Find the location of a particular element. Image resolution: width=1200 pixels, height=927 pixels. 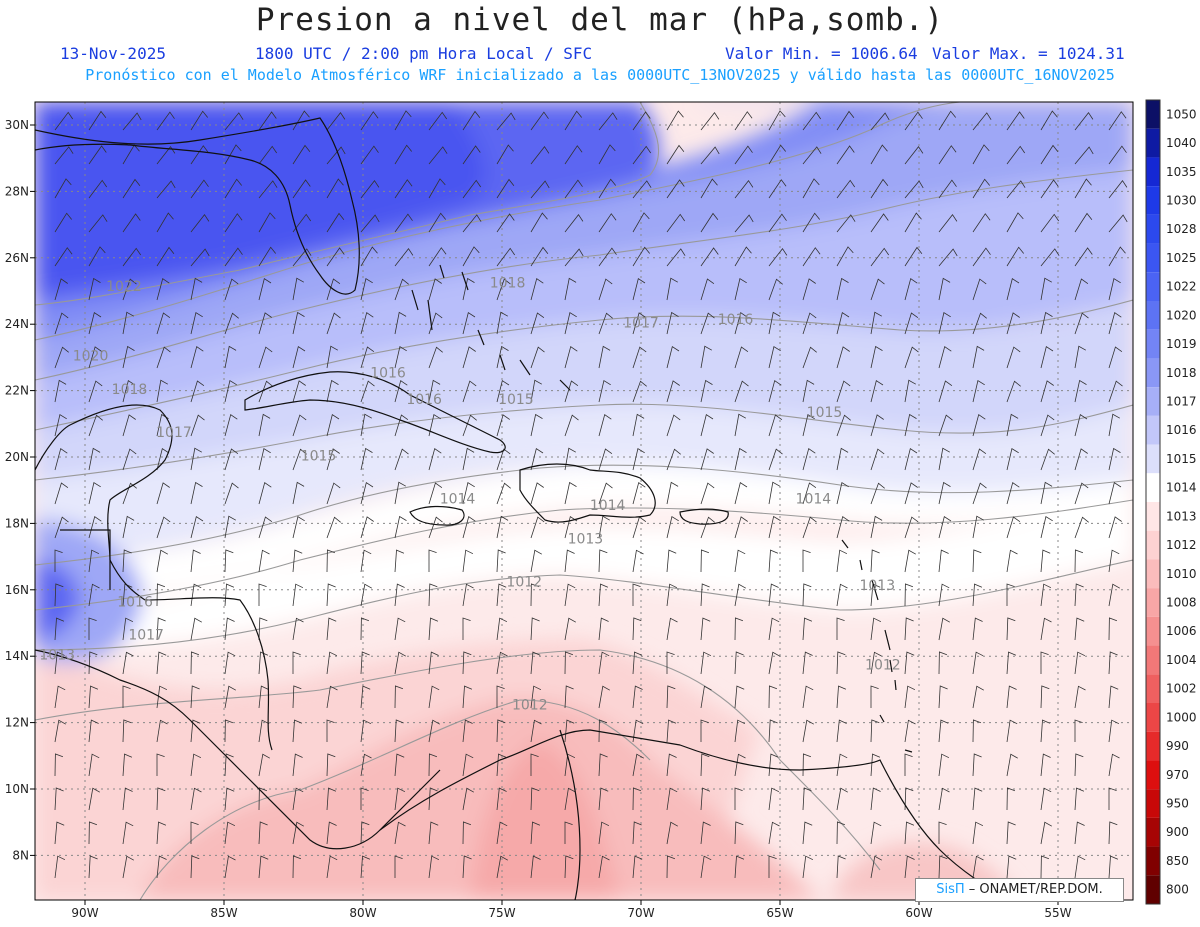

contour-label: 1017 is located at coordinates (174, 433).